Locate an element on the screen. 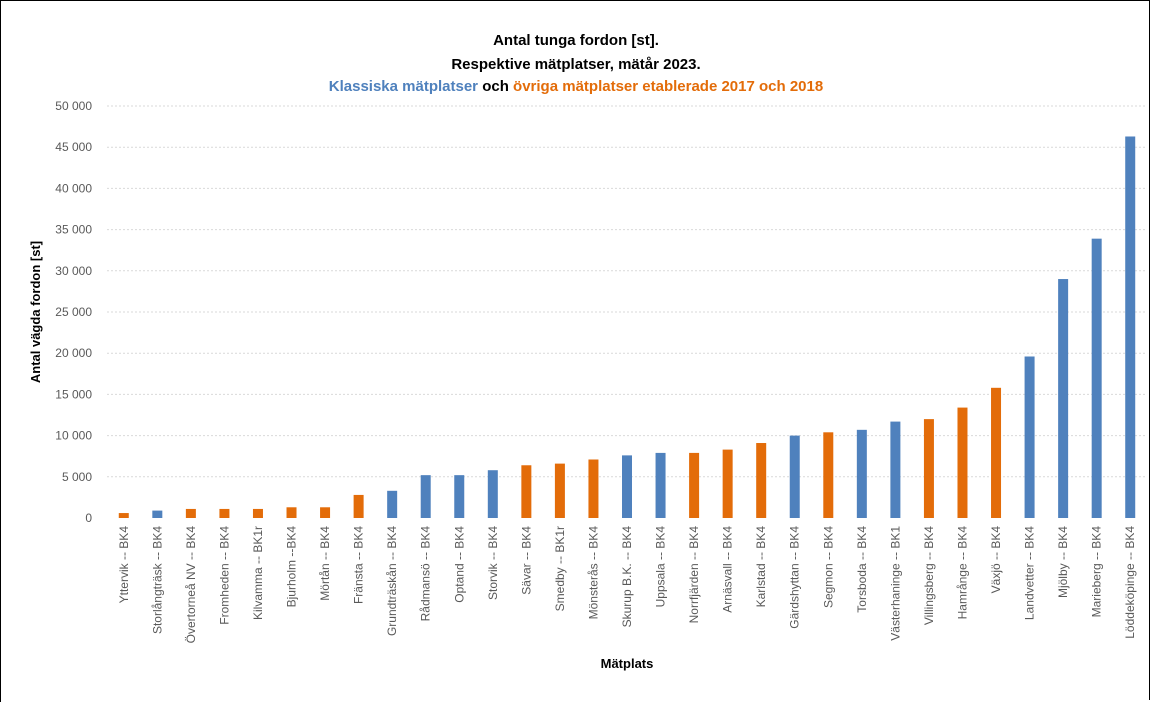 This screenshot has width=1152, height=702. y-axis-title: Antal vägda fordon [st] is located at coordinates (35, 312).